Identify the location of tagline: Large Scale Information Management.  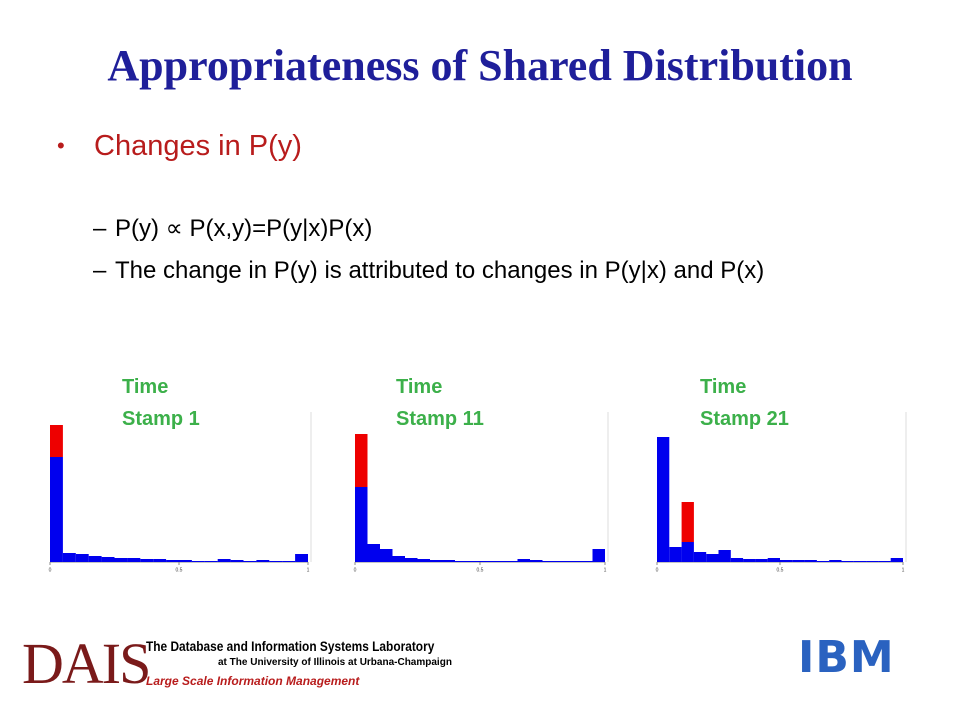
(253, 681).